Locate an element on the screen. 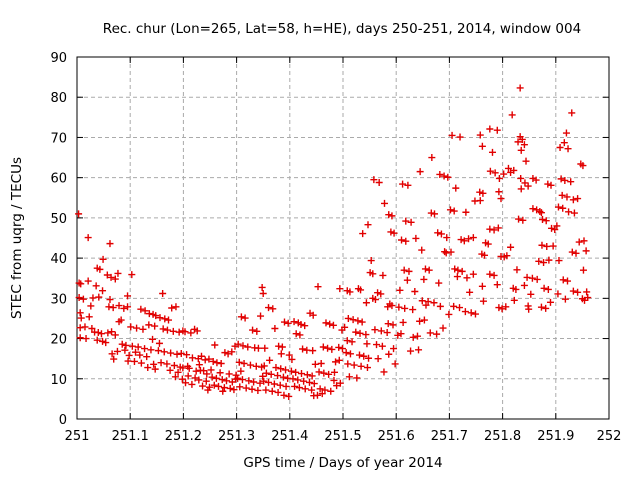  y-tick-label: 80 is located at coordinates (58, 98).